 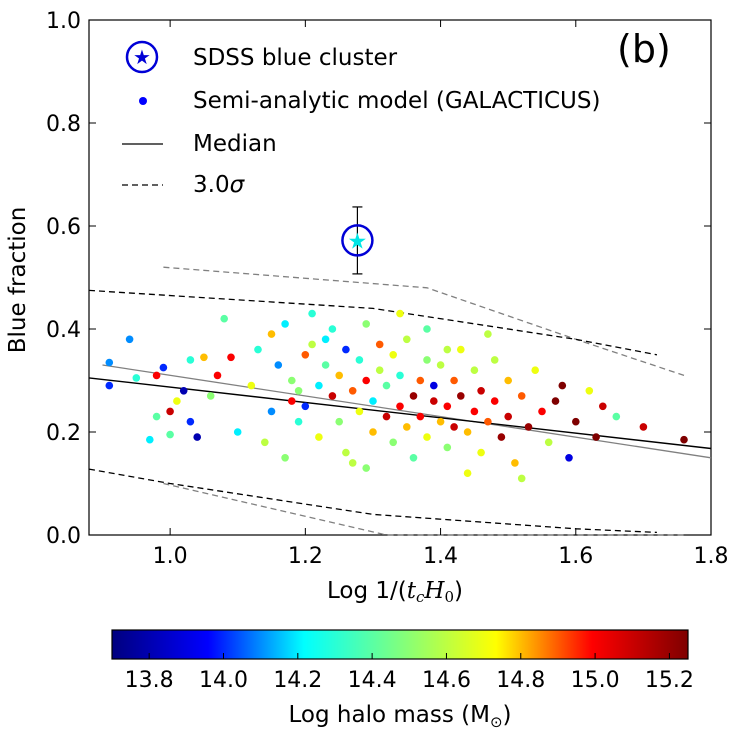 I want to click on legend-model-dot, so click(x=143, y=101).